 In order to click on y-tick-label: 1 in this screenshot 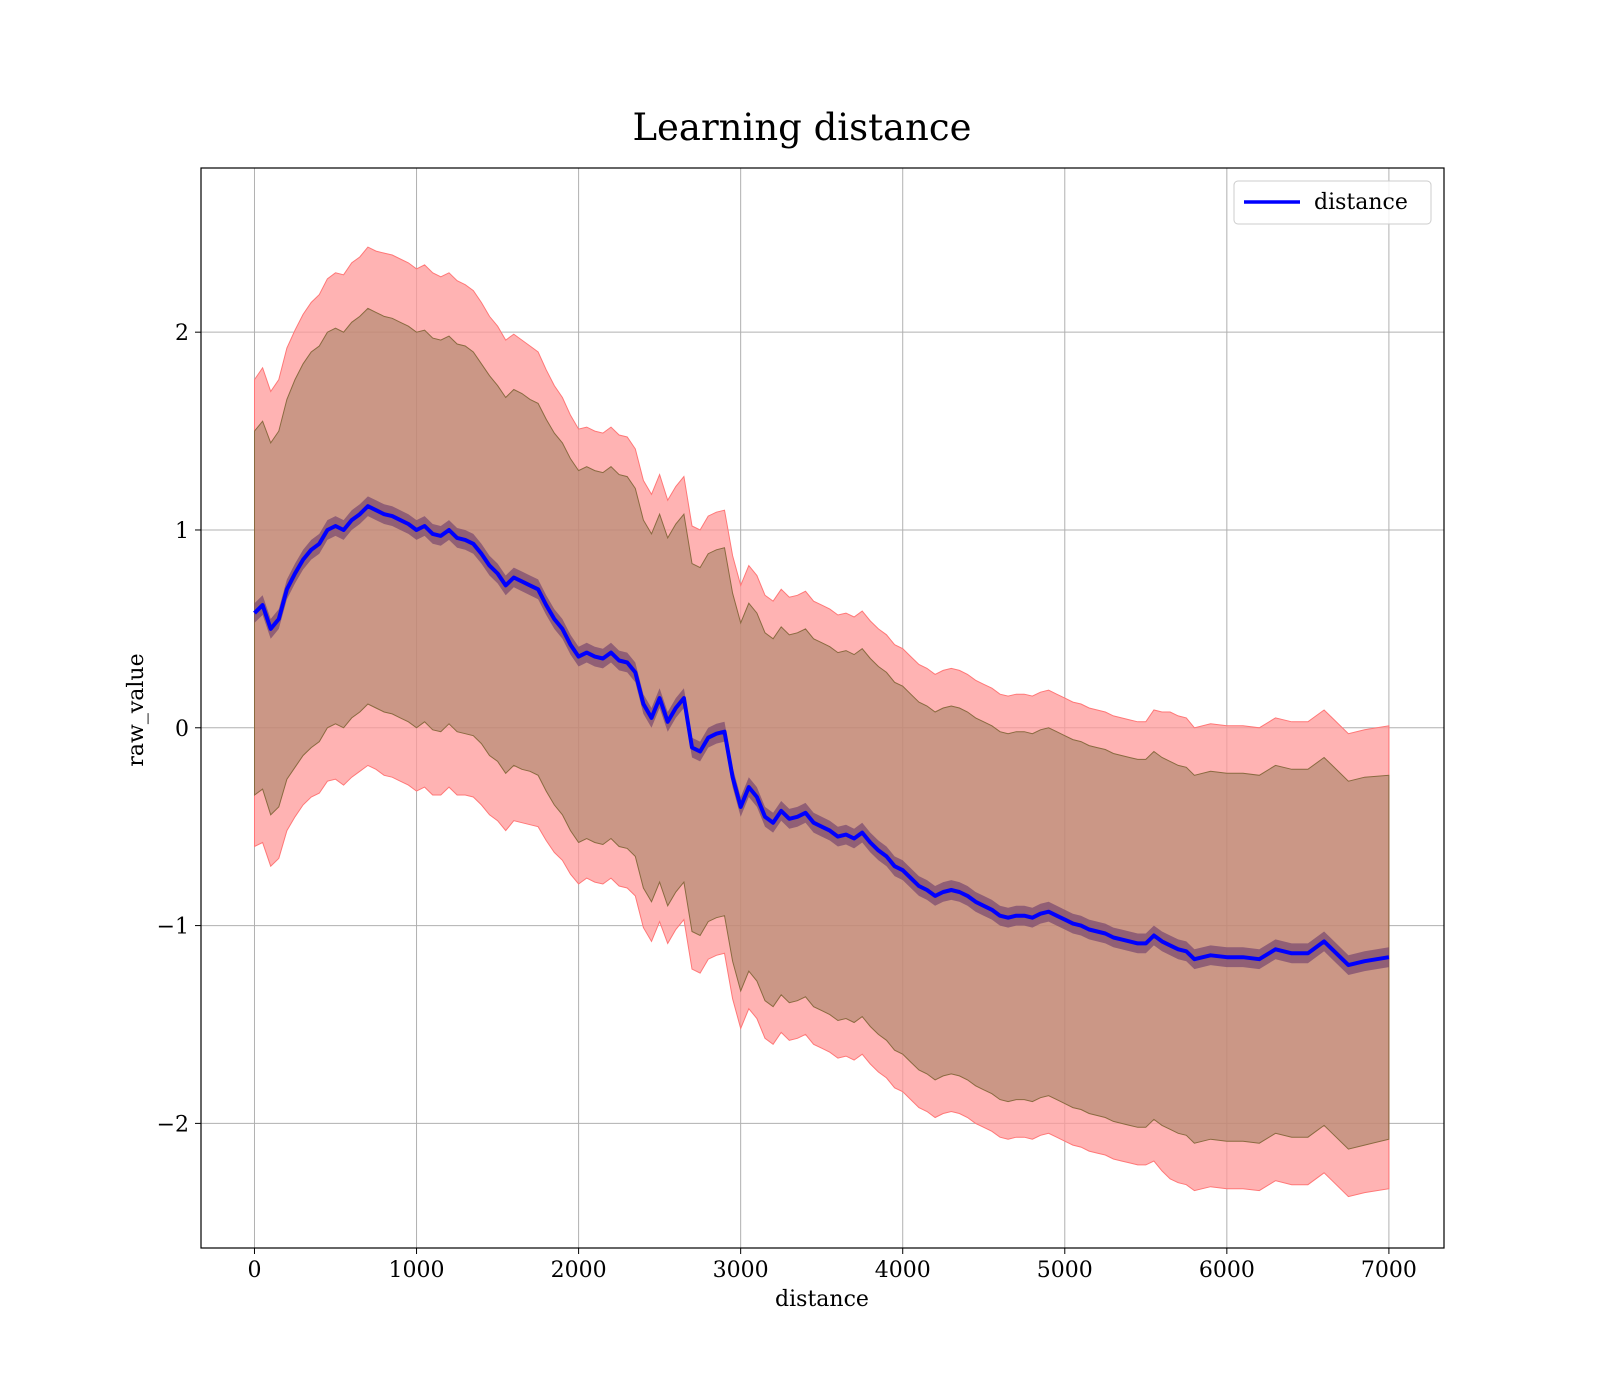, I will do `click(182, 531)`.